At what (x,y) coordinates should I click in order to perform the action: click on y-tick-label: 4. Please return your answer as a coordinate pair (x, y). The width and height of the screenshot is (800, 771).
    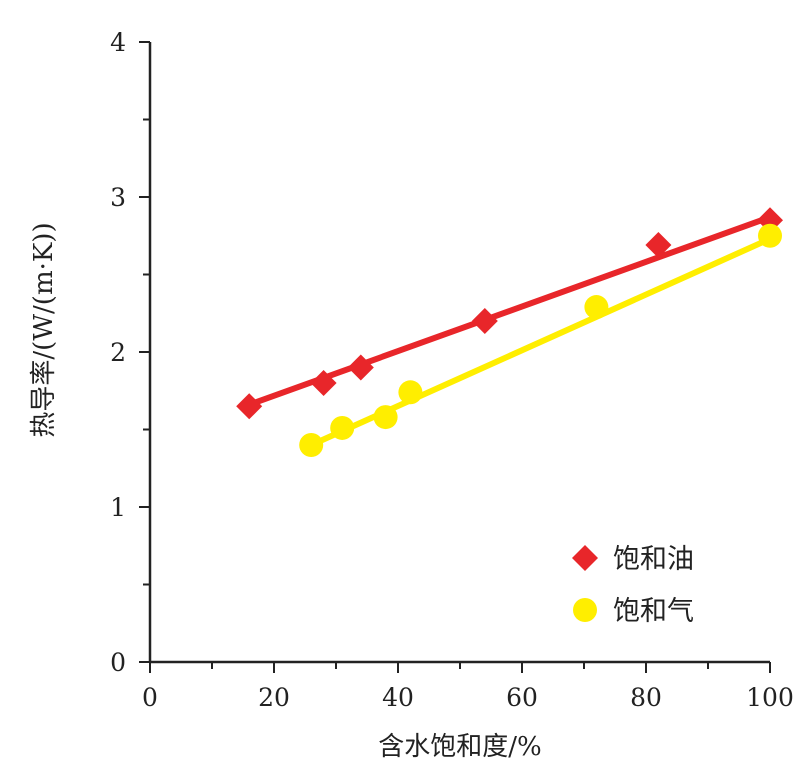
    Looking at the image, I should click on (118, 42).